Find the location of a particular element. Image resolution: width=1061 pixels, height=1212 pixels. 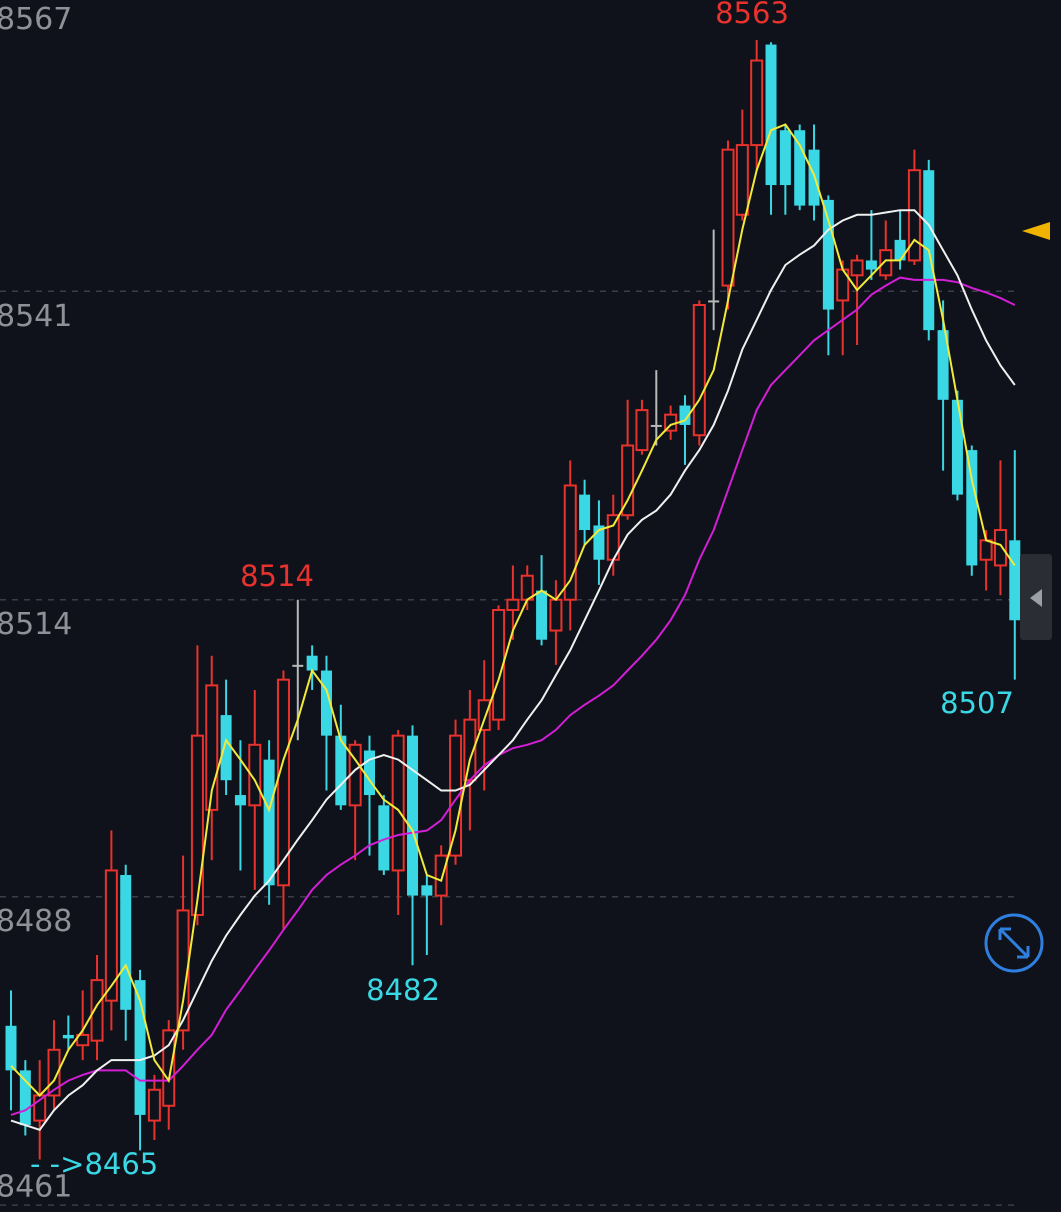

extreme-label: 8482 is located at coordinates (403, 990).